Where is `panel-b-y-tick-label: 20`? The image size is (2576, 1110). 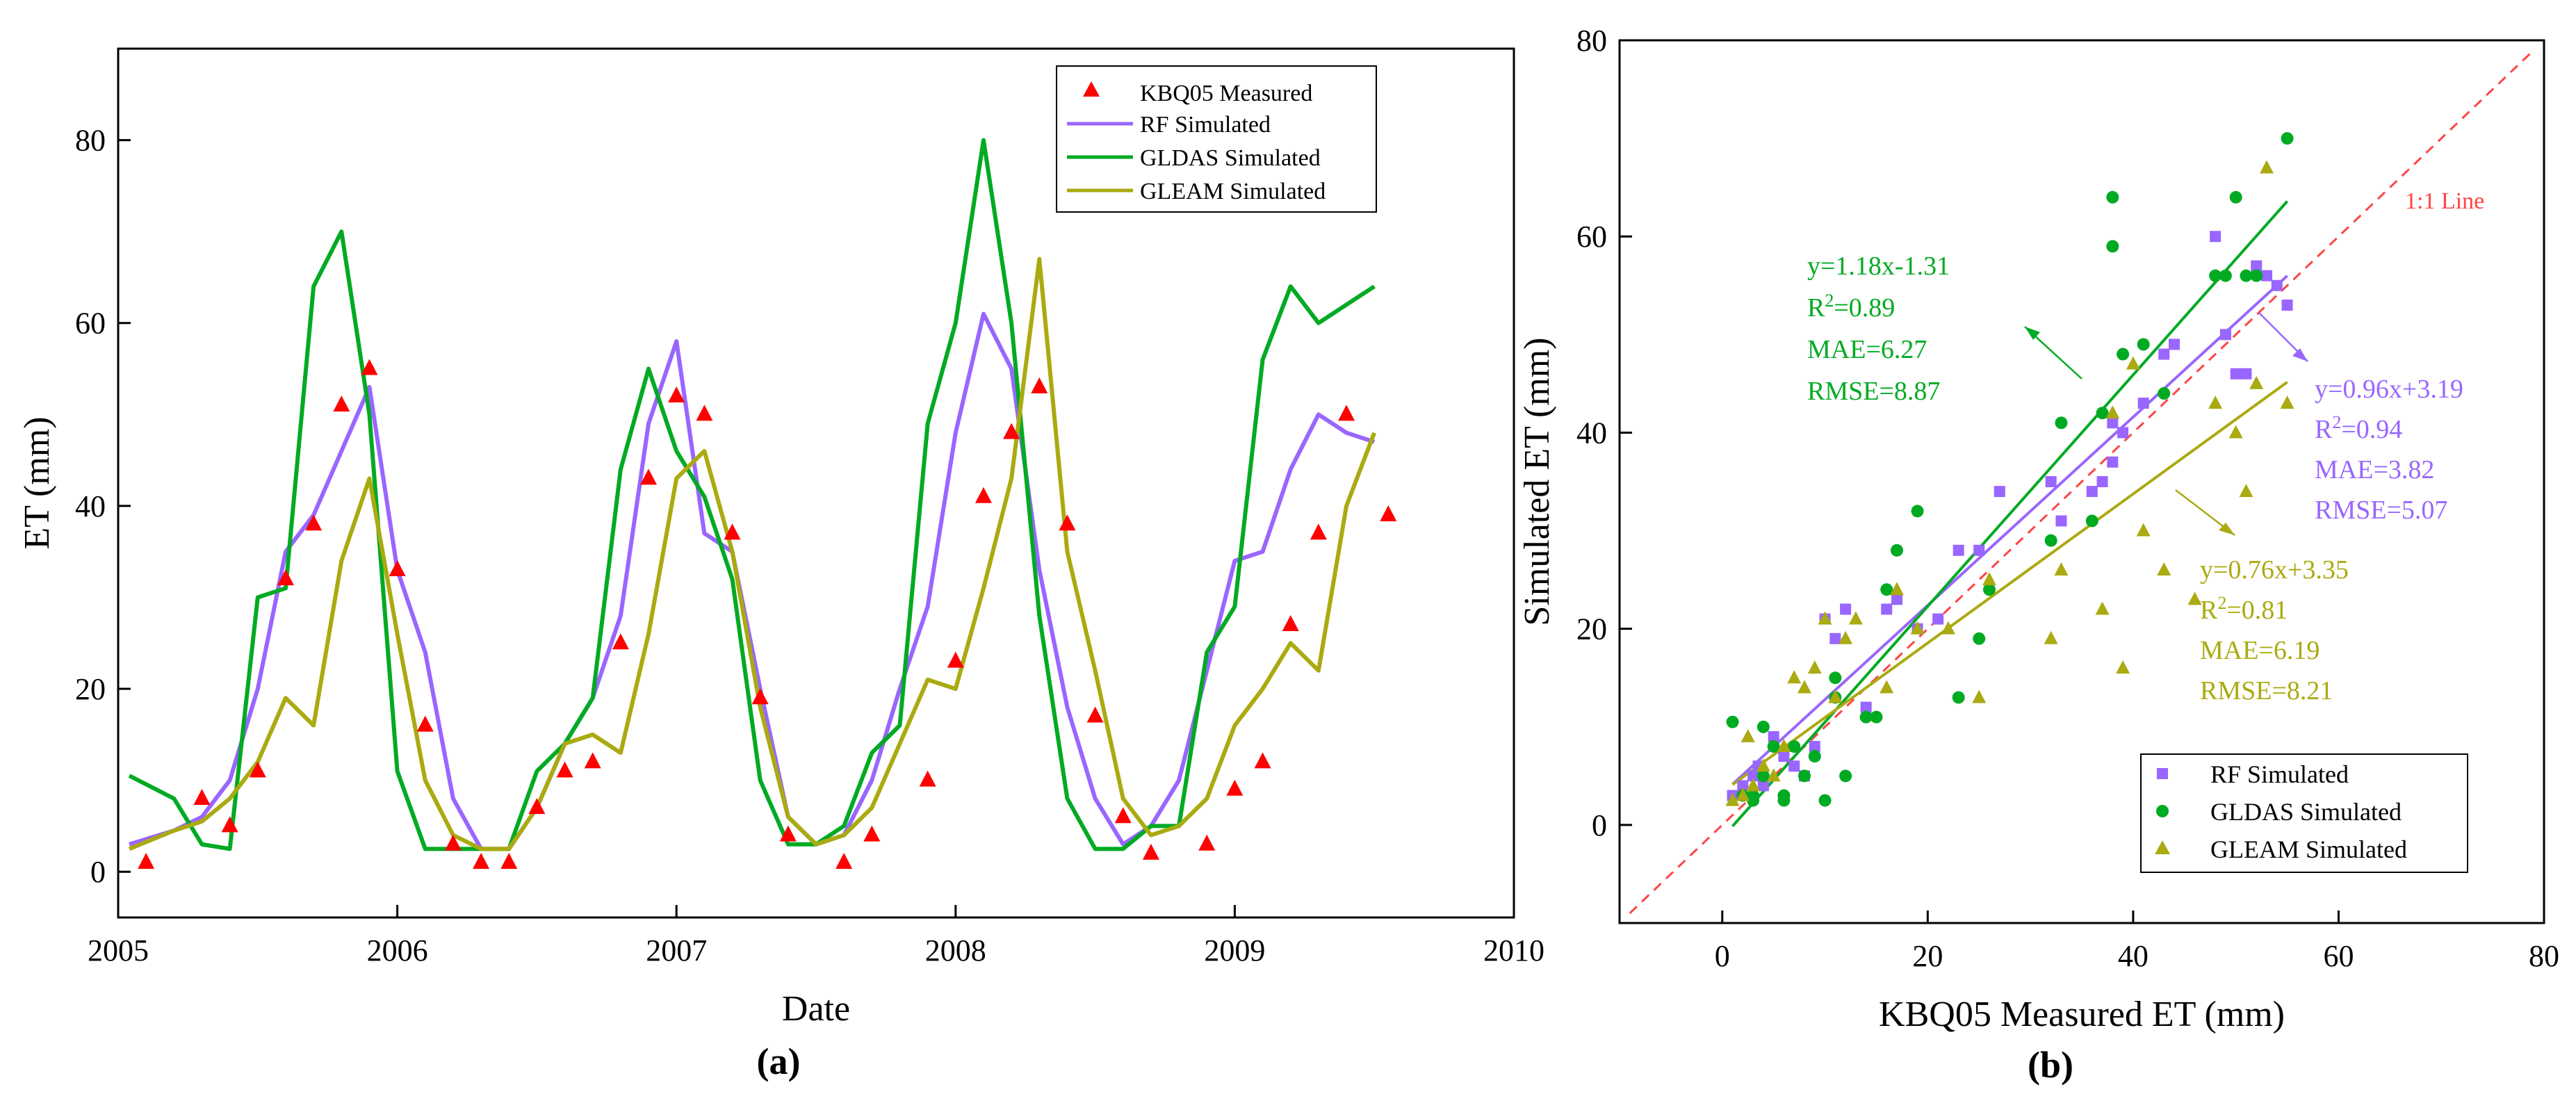
panel-b-y-tick-label: 20 is located at coordinates (1591, 629).